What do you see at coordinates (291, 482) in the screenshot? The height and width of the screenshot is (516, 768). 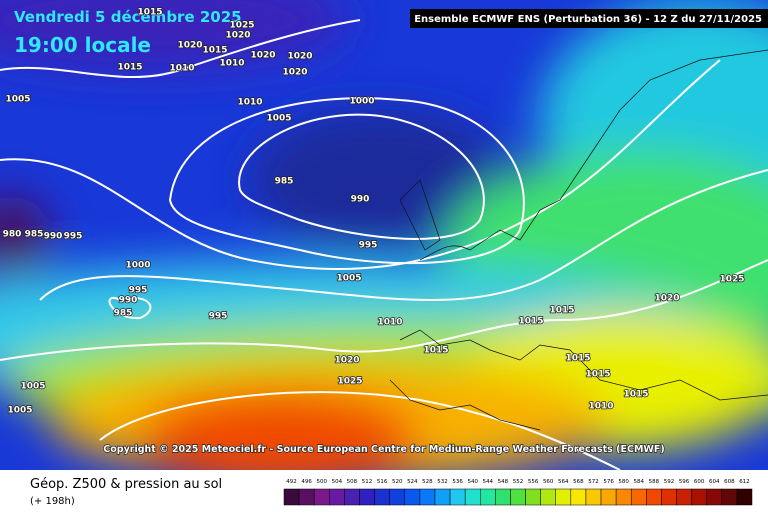 I see `scale-label: 492` at bounding box center [291, 482].